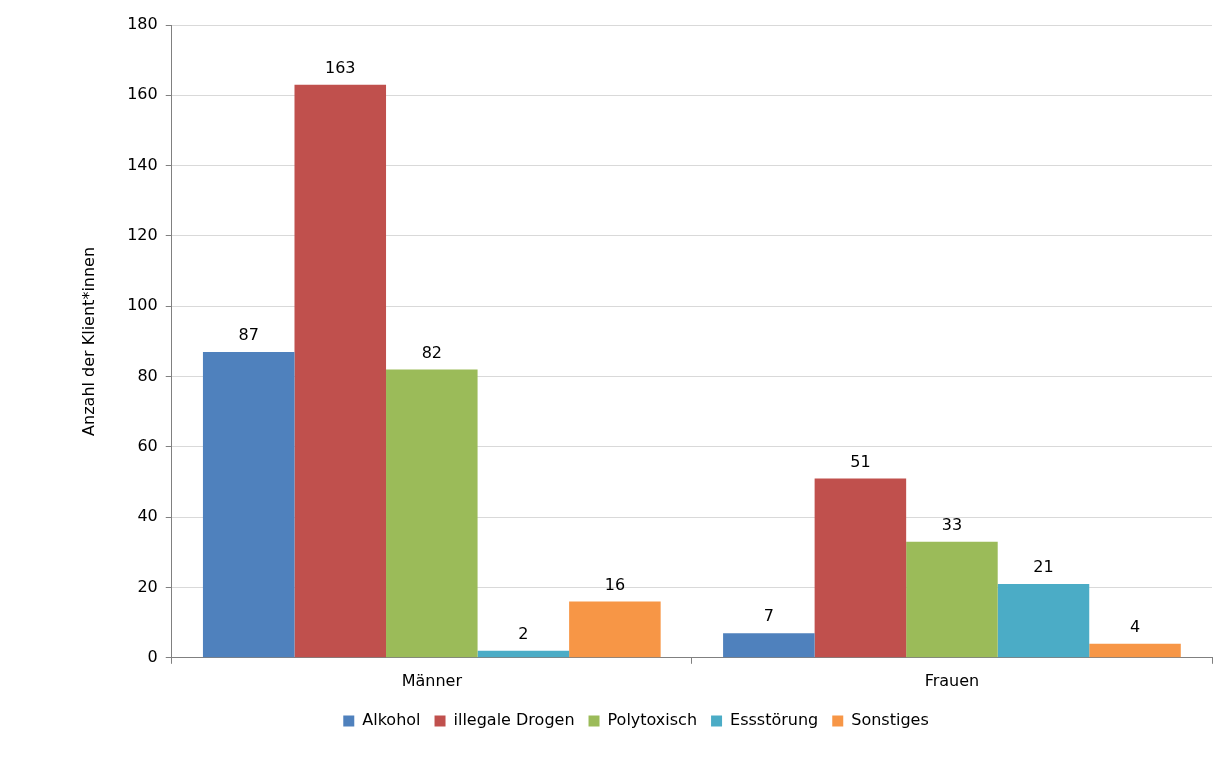 The width and height of the screenshot is (1226, 769). Describe the element at coordinates (768, 616) in the screenshot. I see `data-label: 7` at that location.